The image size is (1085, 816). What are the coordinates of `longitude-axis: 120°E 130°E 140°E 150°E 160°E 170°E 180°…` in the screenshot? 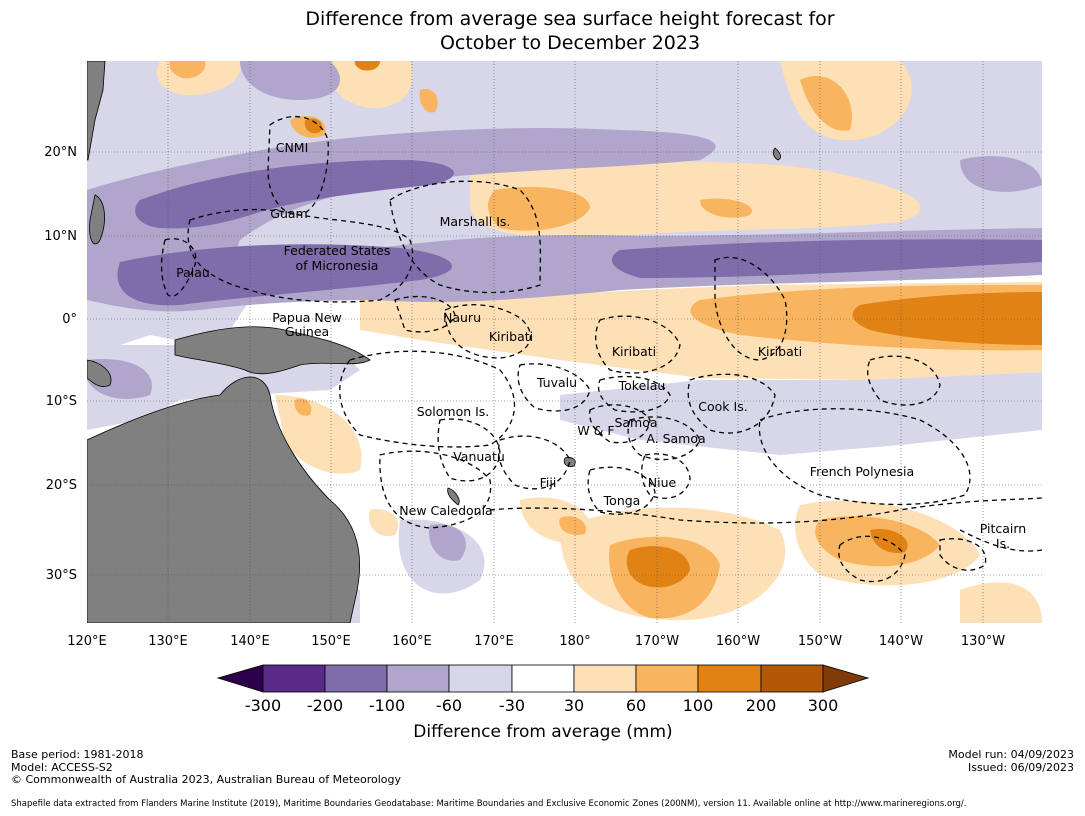 It's located at (536, 641).